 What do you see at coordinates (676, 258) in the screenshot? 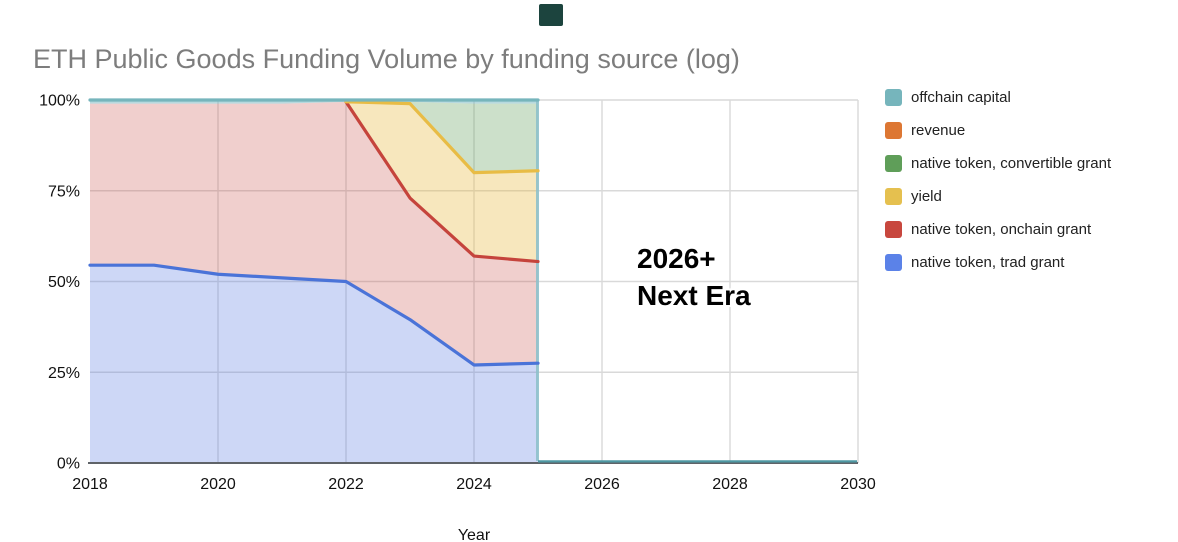
I see `era-annotation-line1: 2026+` at bounding box center [676, 258].